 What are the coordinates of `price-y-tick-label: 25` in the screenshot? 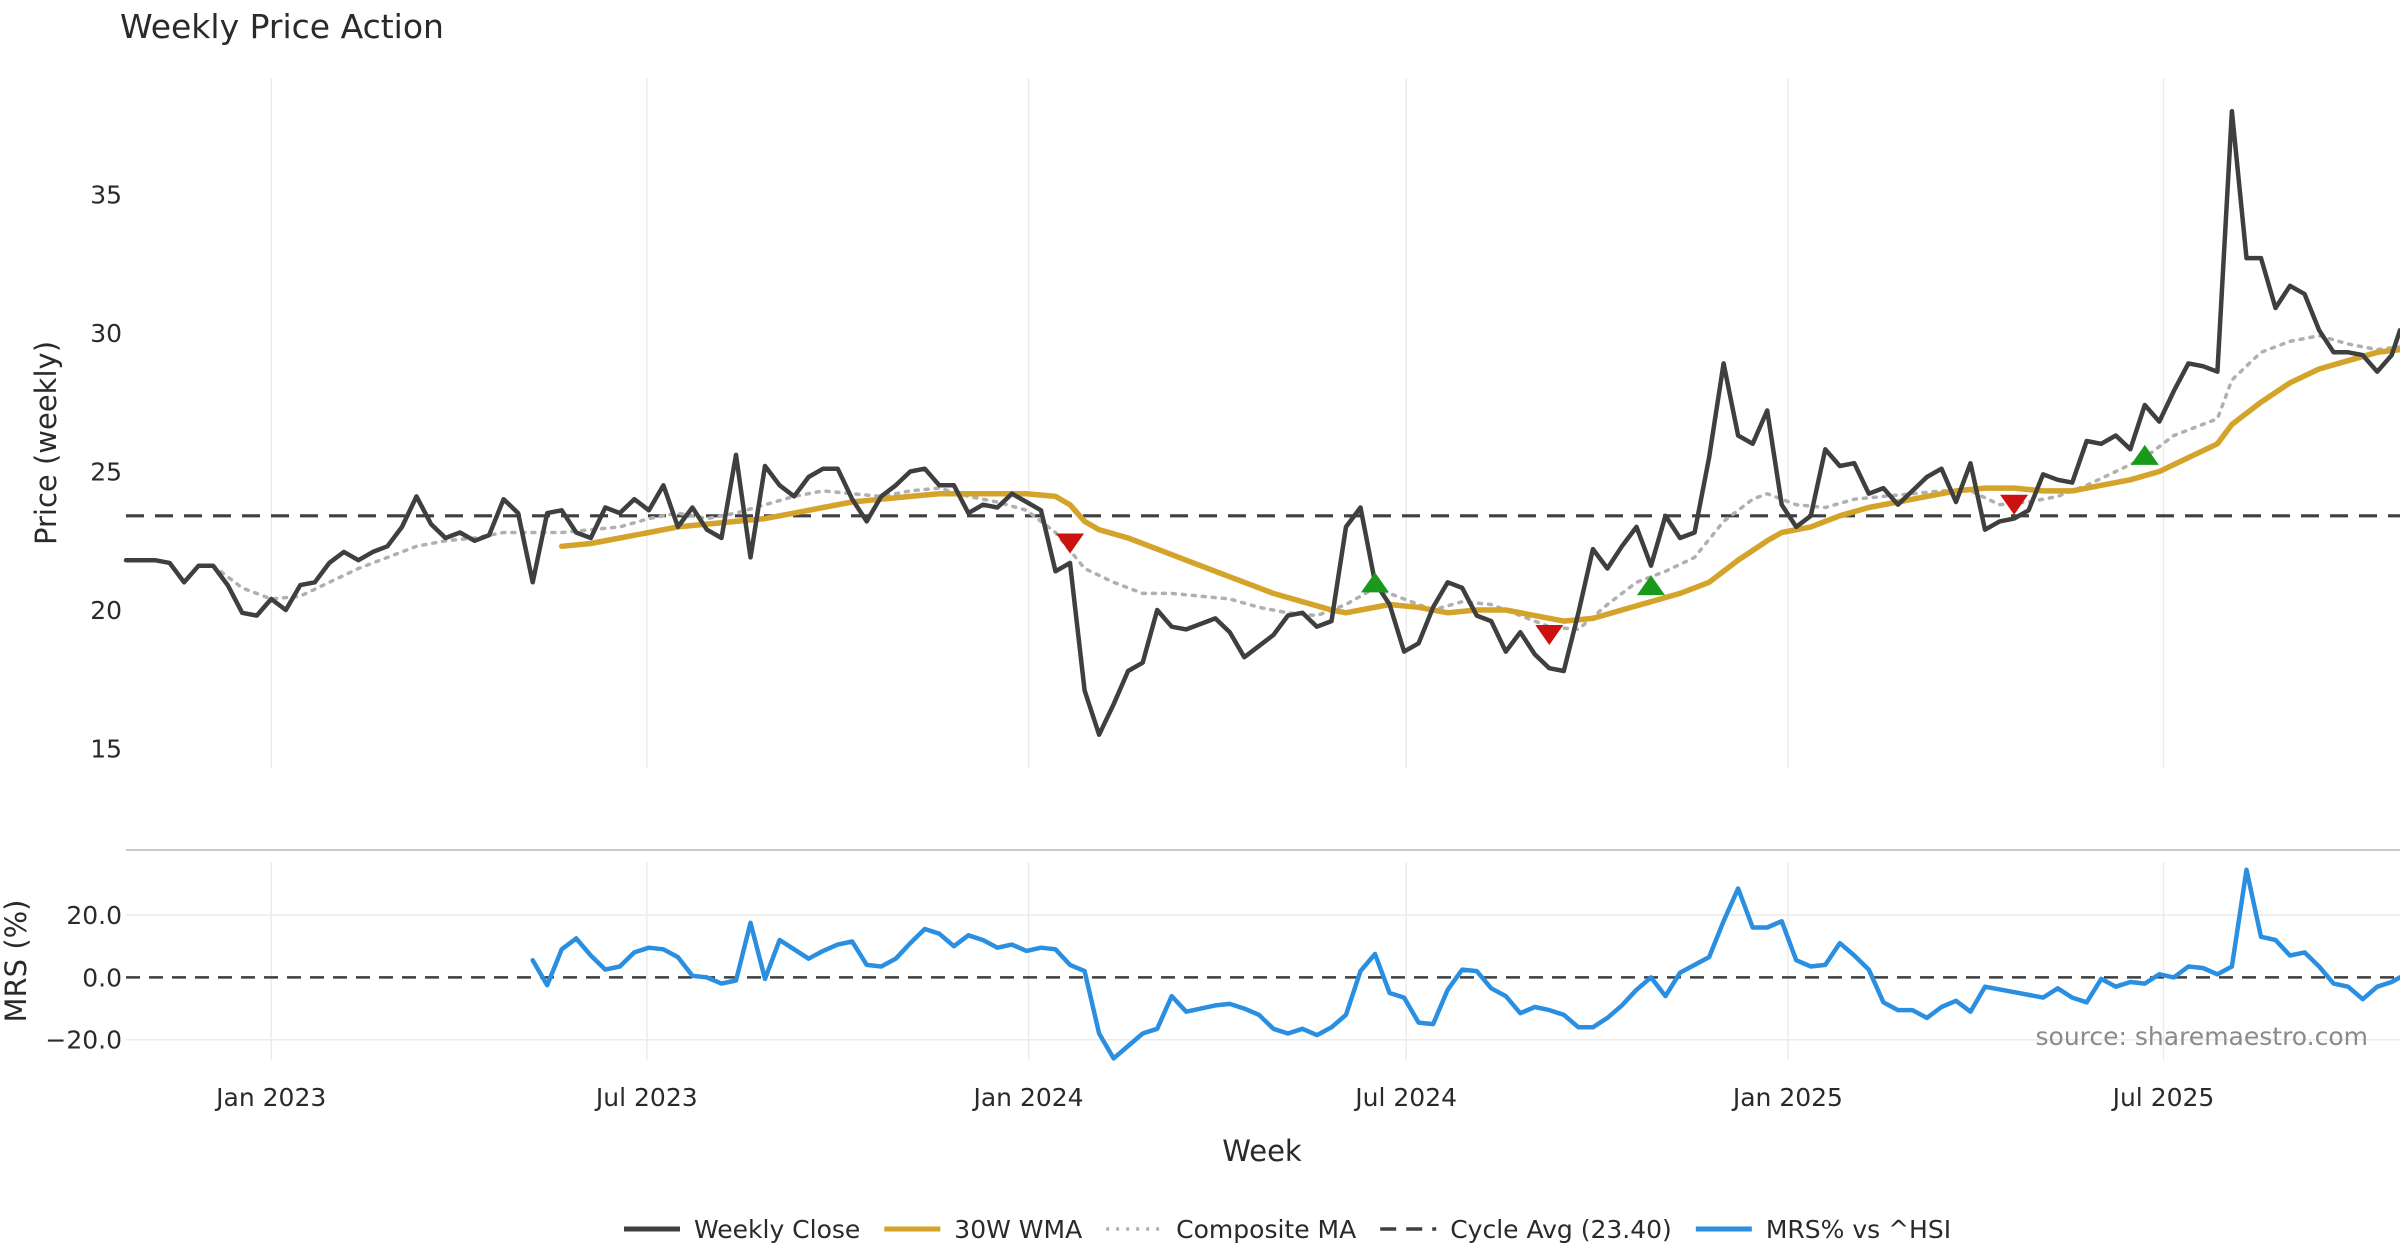 It's located at (106, 471).